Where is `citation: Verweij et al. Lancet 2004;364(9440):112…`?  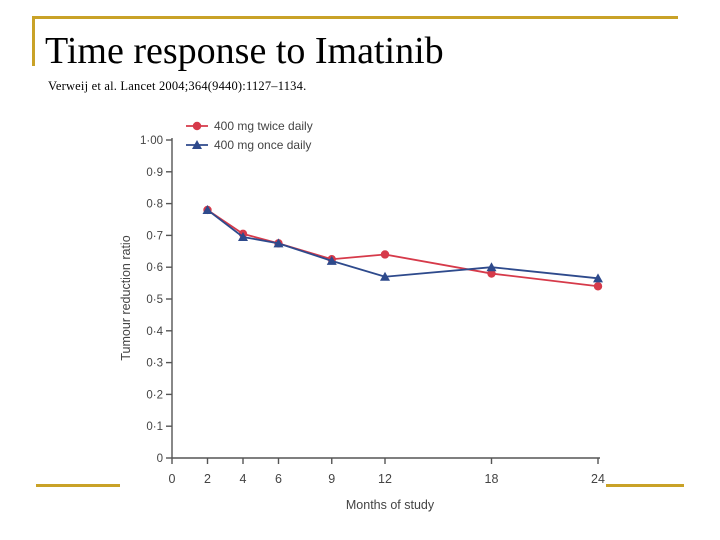
citation: Verweij et al. Lancet 2004;364(9440):112… is located at coordinates (177, 86).